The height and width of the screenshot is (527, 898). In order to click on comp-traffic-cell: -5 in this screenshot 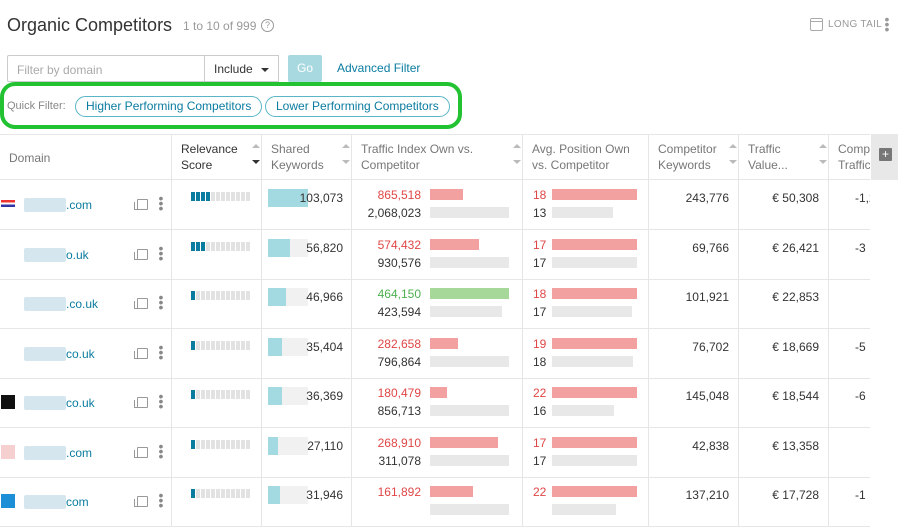, I will do `click(849, 353)`.